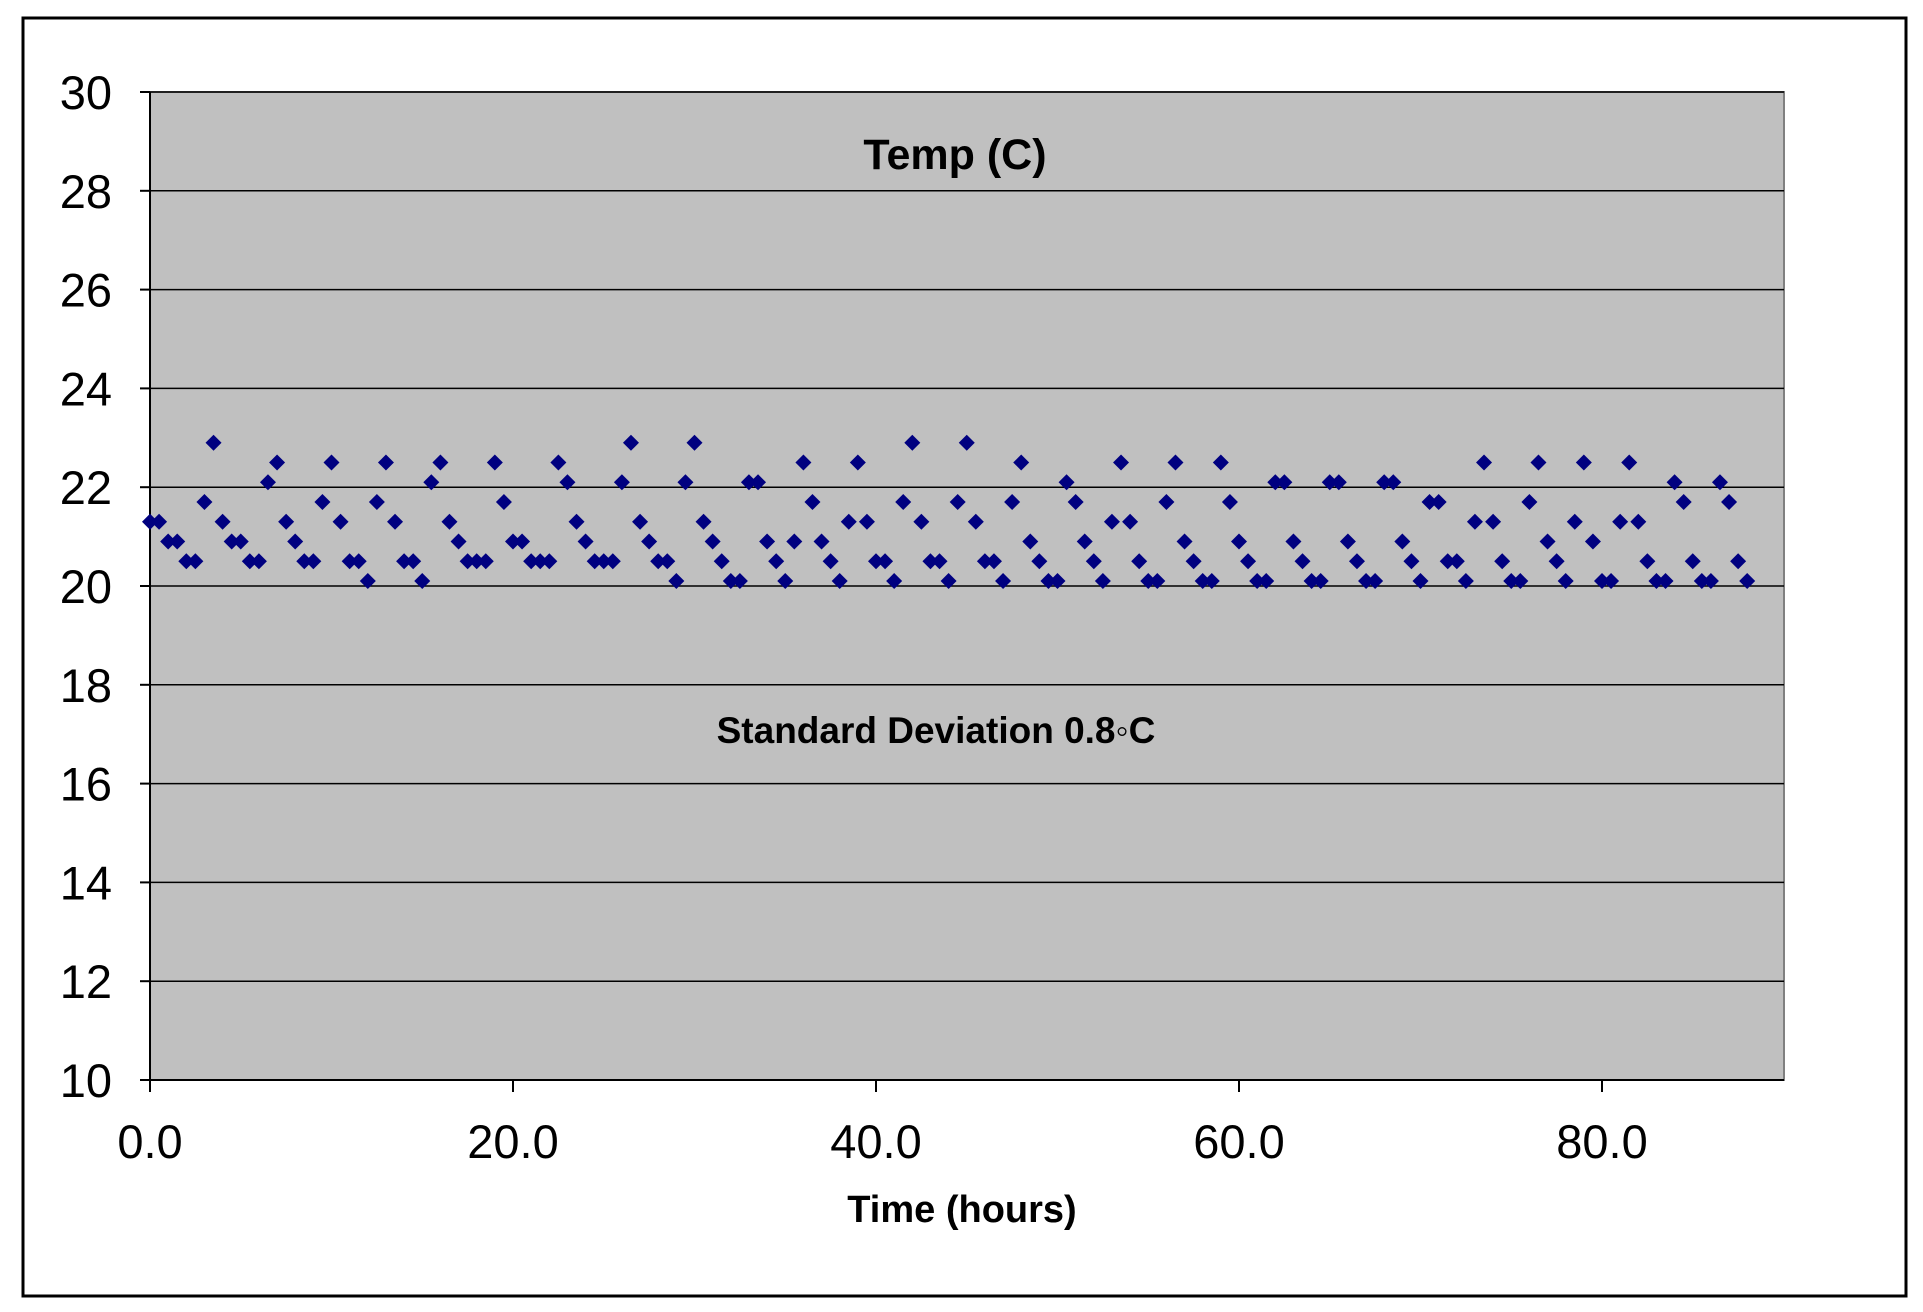 The image size is (1923, 1312). I want to click on x-tick-label: 40.0, so click(875, 1141).